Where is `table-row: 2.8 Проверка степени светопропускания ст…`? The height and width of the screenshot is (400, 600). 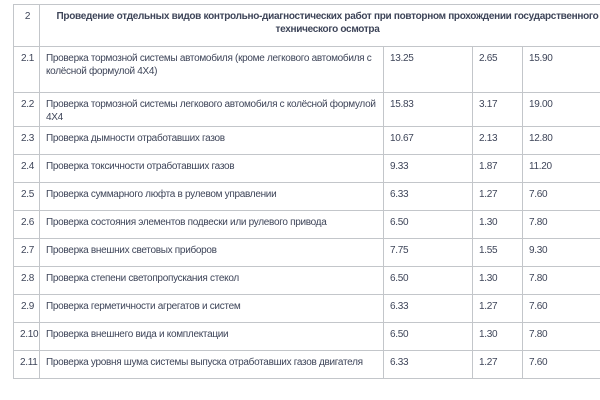 table-row: 2.8 Проверка степени светопропускания ст… is located at coordinates (306, 280).